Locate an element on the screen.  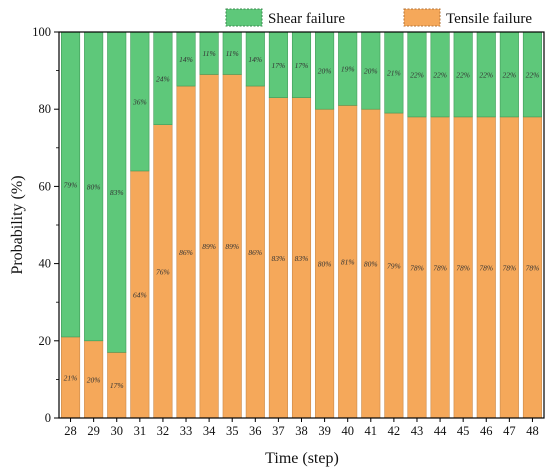
data-label-shear-41: 20% is located at coordinates (371, 71).